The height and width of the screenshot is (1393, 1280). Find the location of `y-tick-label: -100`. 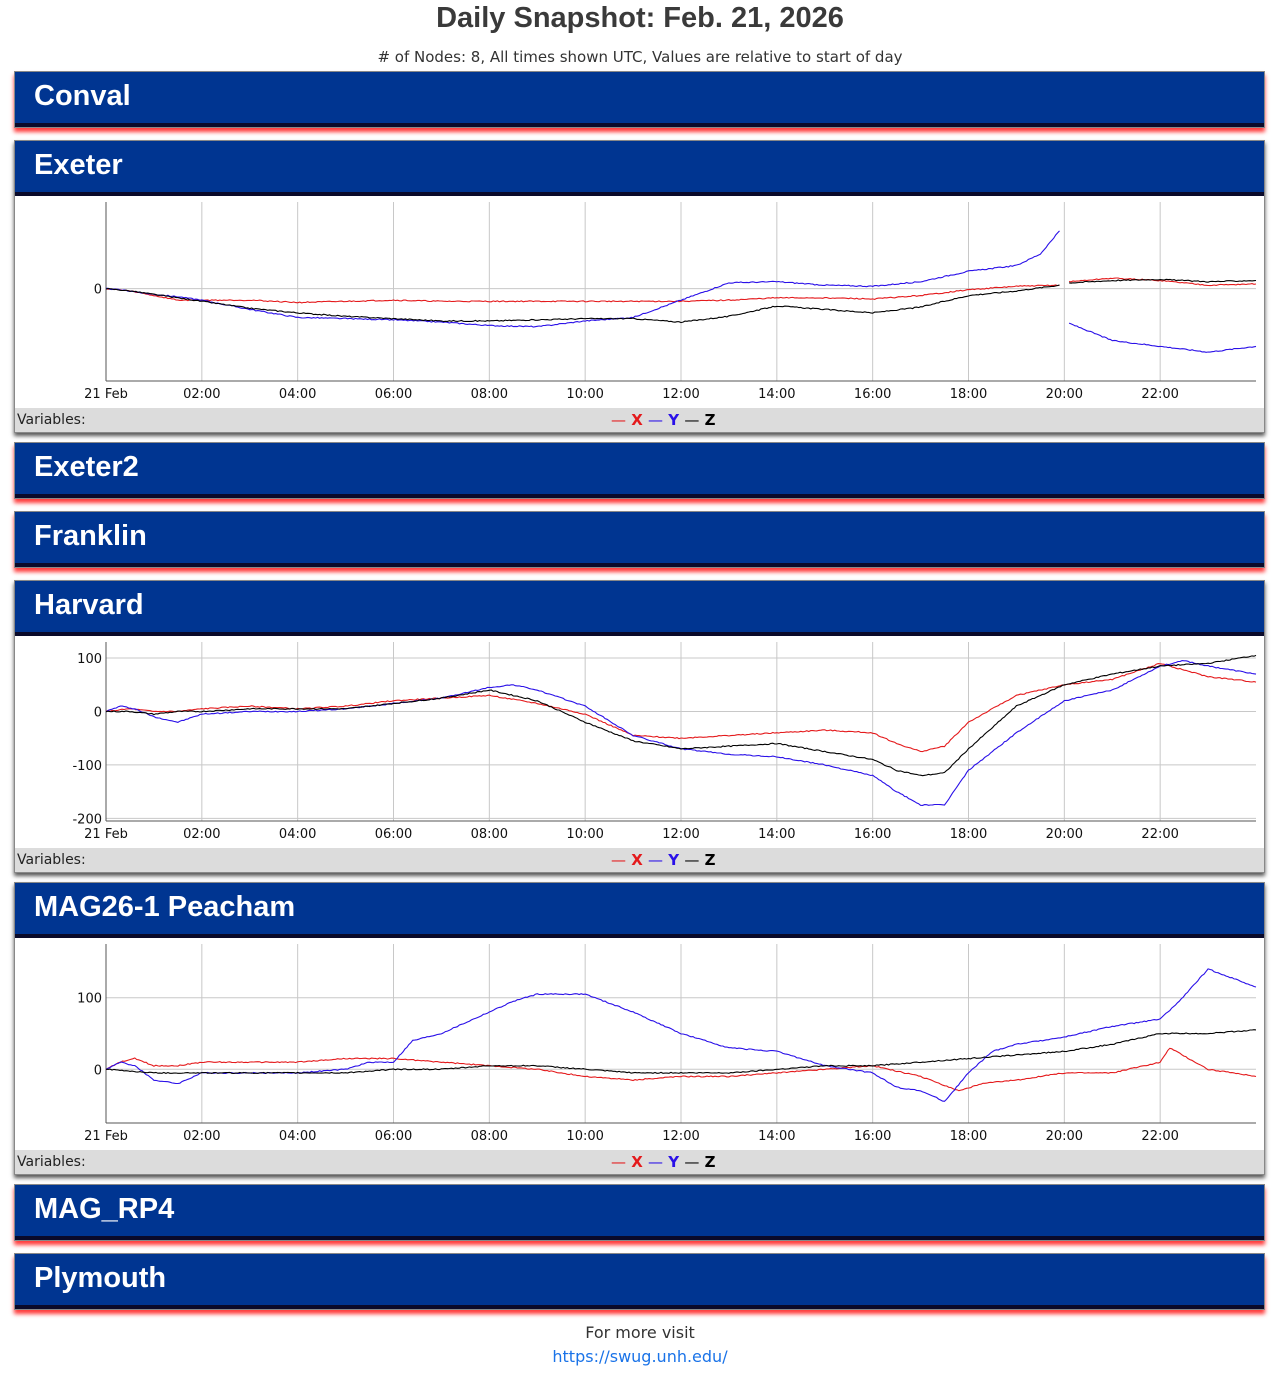

y-tick-label: -100 is located at coordinates (87, 766).